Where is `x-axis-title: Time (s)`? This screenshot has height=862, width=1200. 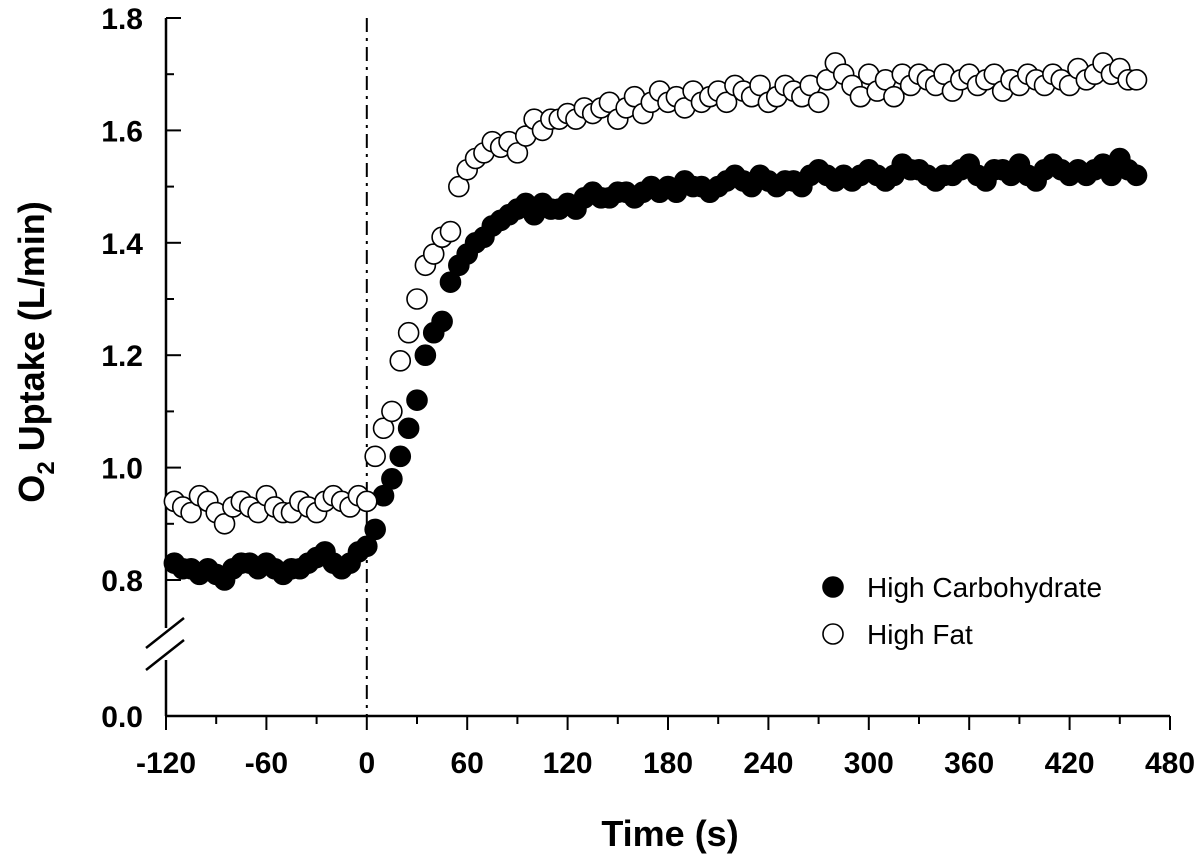 x-axis-title: Time (s) is located at coordinates (669, 833).